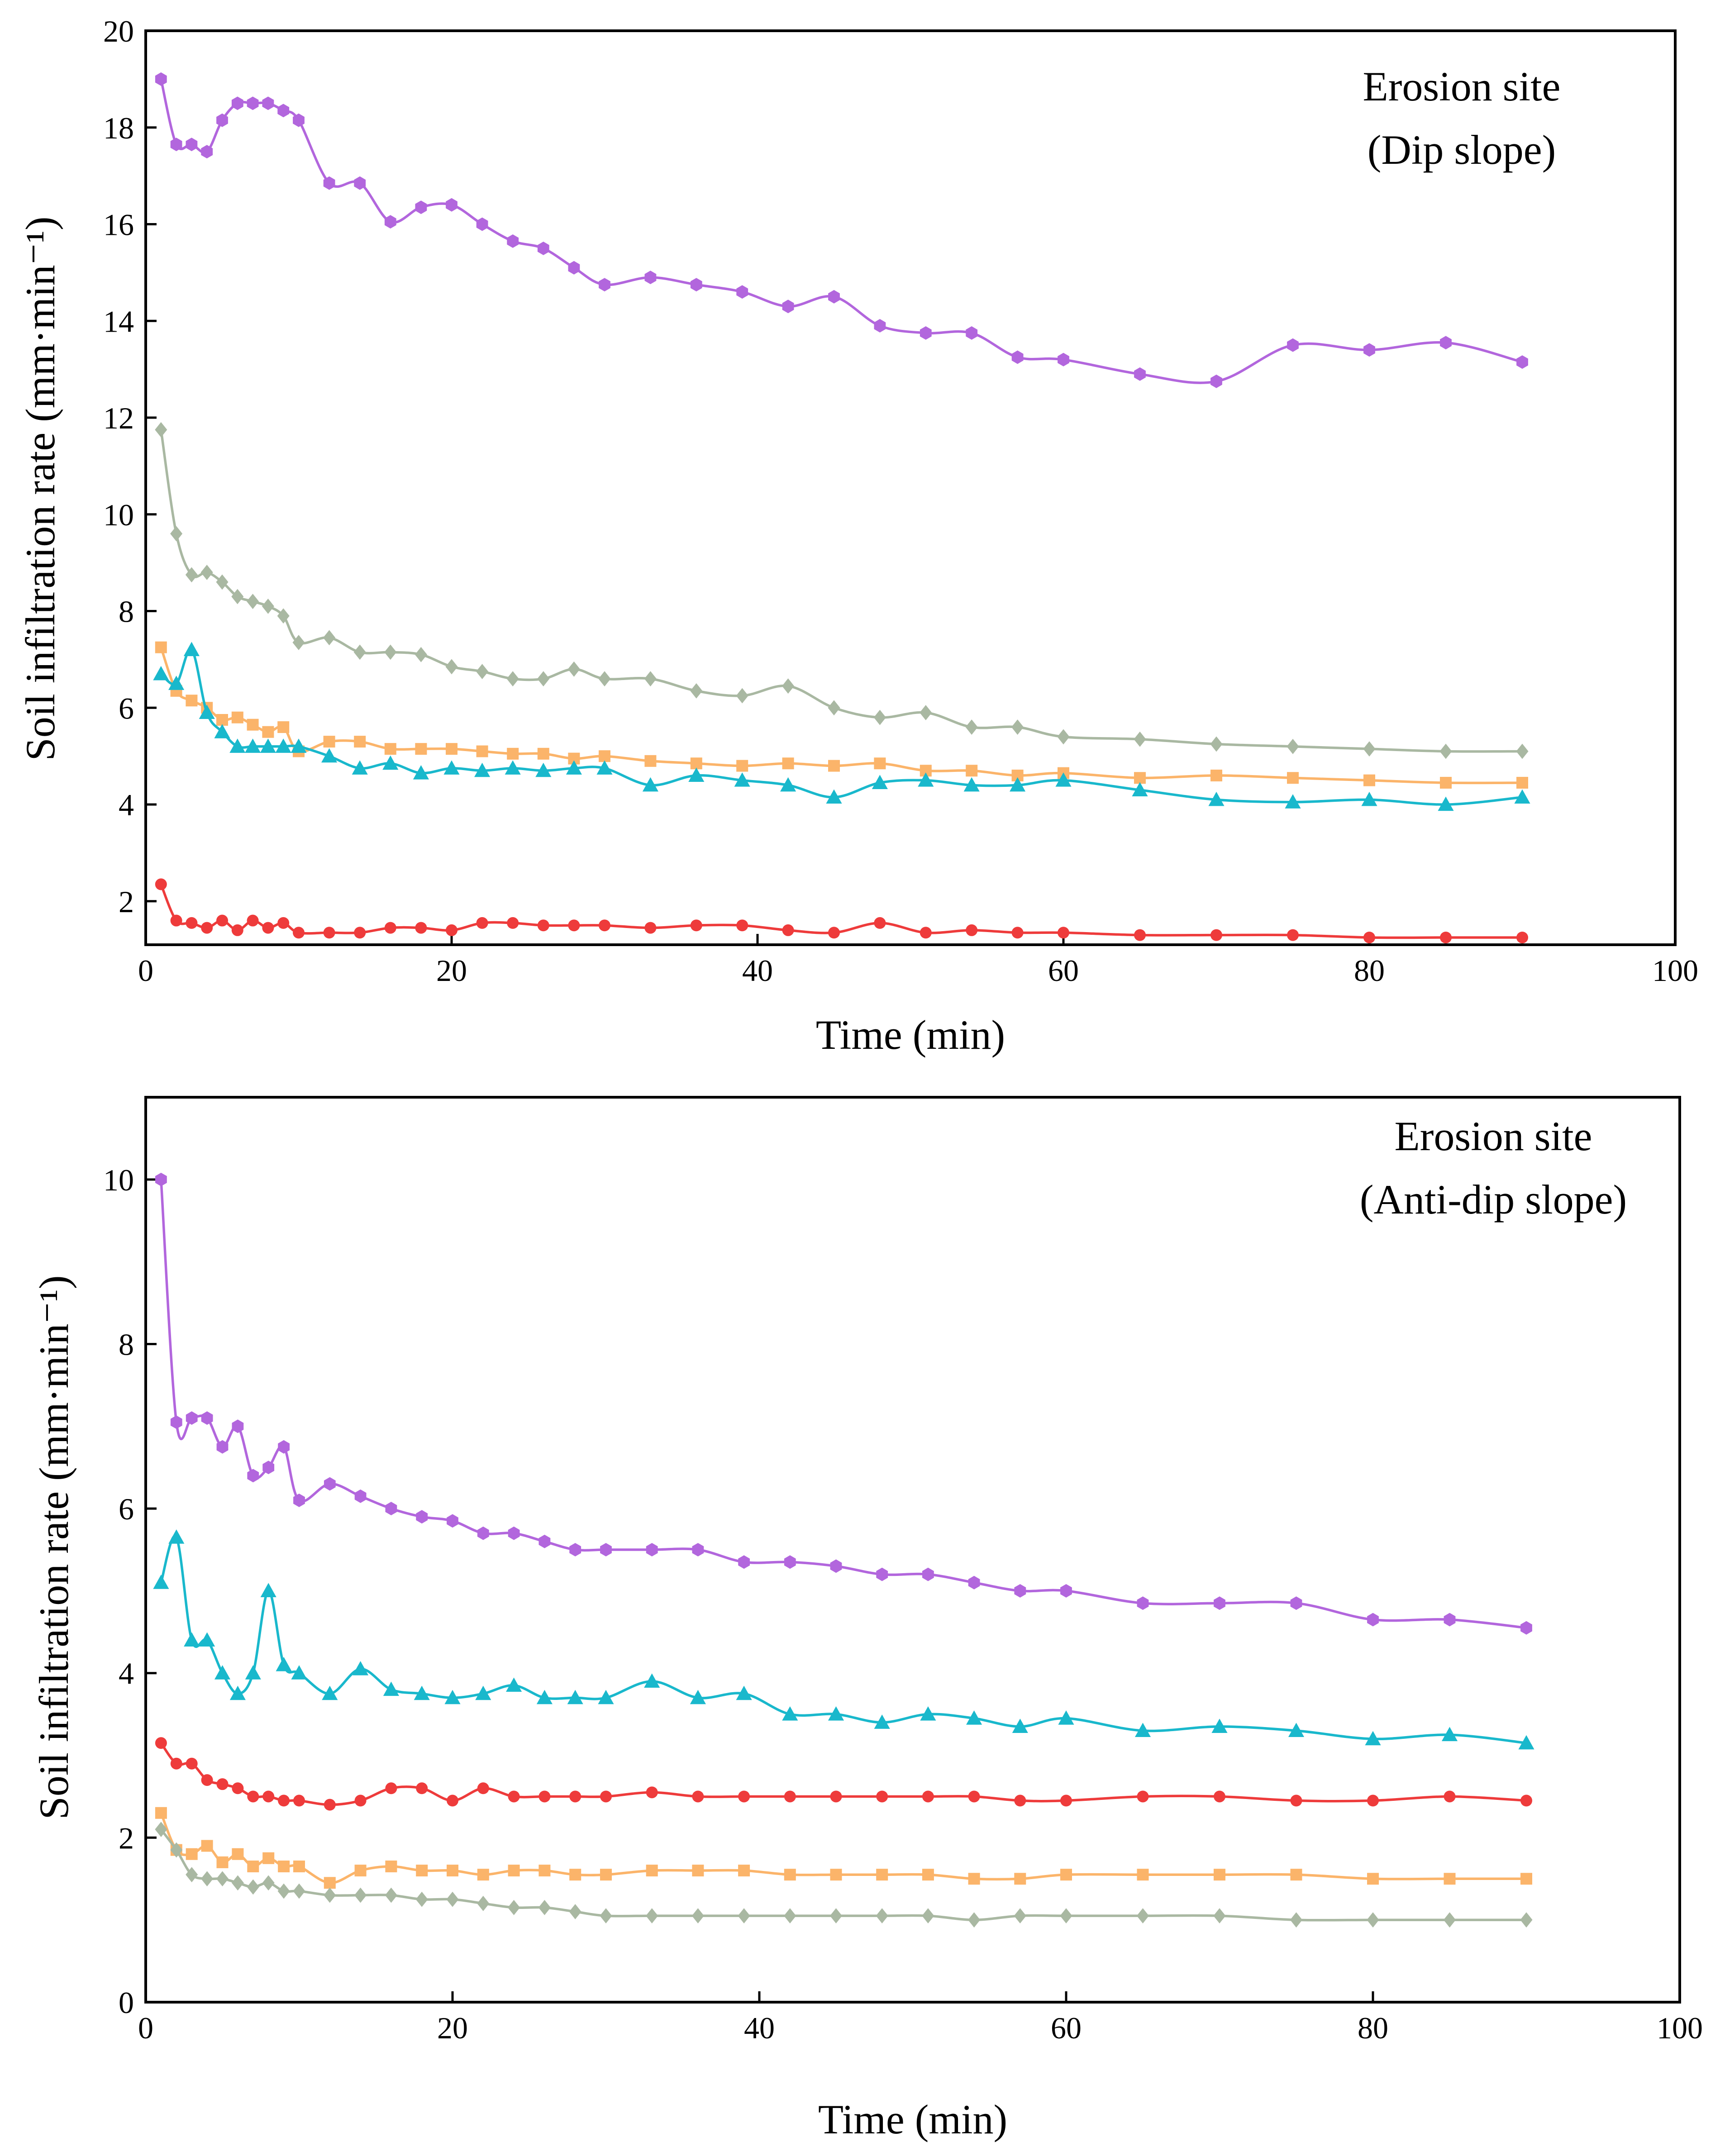 This screenshot has height=2156, width=1725. Describe the element at coordinates (126, 708) in the screenshot. I see `y-tick-label: 6` at that location.